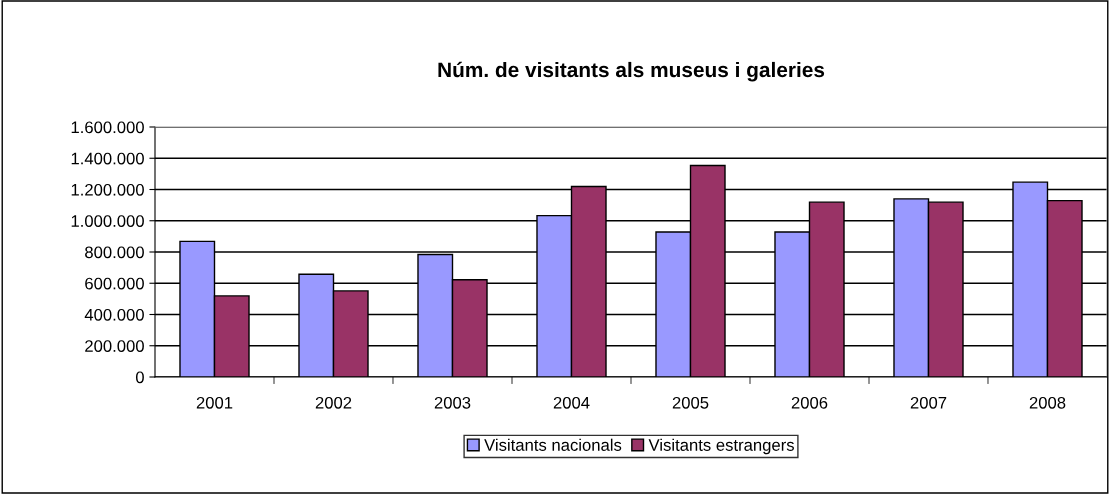  Describe the element at coordinates (107, 189) in the screenshot. I see `y-tick-label: 1.200.000` at that location.